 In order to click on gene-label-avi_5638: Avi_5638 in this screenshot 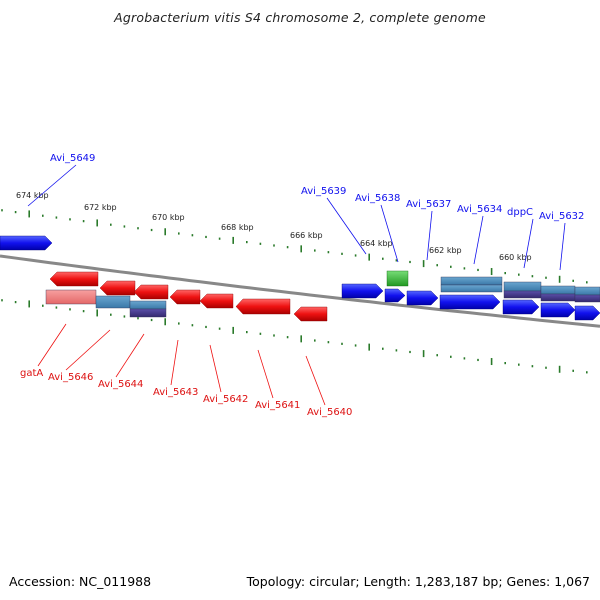, I will do `click(377, 198)`.